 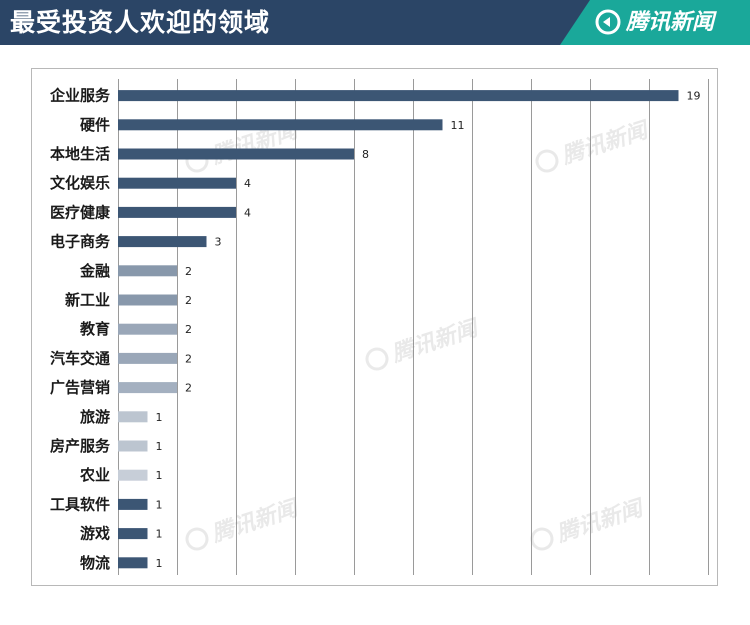 What do you see at coordinates (80, 96) in the screenshot?
I see `category-label: 企业服务` at bounding box center [80, 96].